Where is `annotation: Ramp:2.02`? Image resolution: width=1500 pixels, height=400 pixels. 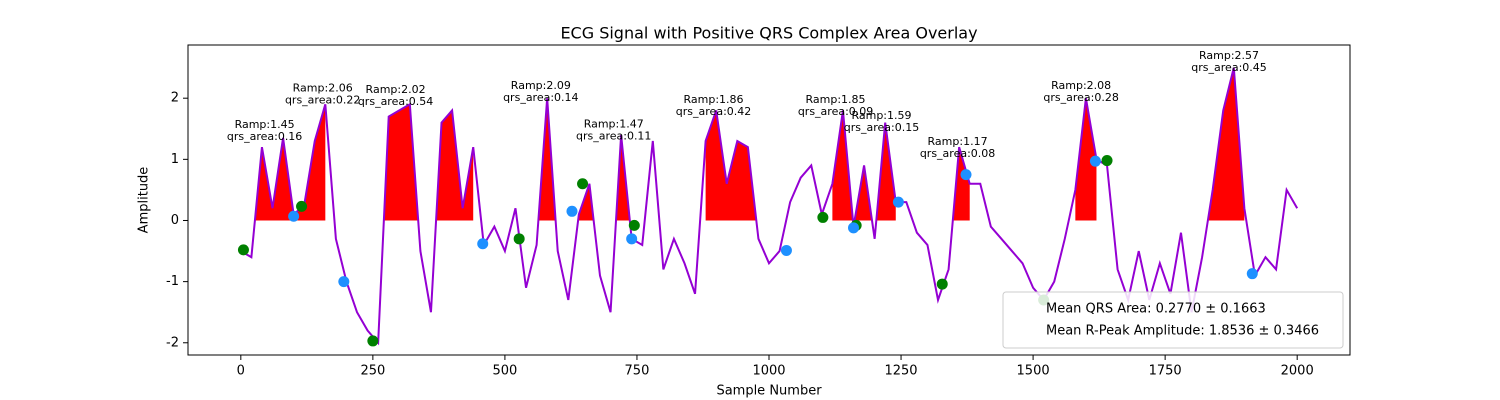 annotation: Ramp:2.02 is located at coordinates (396, 89).